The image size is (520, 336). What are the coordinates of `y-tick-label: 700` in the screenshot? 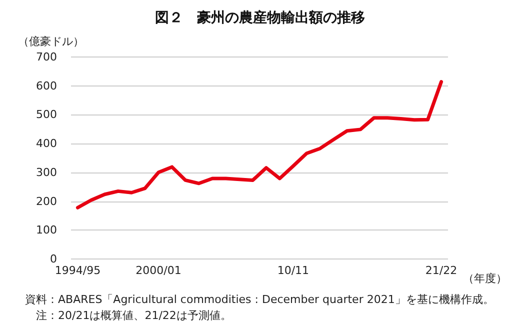 It's located at (46, 57).